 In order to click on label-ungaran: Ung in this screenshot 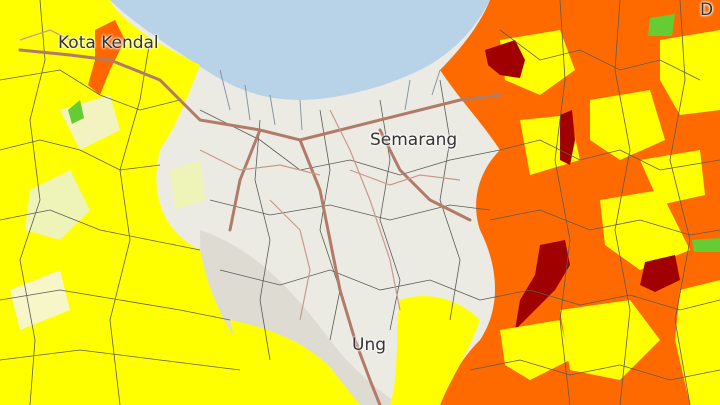, I will do `click(369, 345)`.